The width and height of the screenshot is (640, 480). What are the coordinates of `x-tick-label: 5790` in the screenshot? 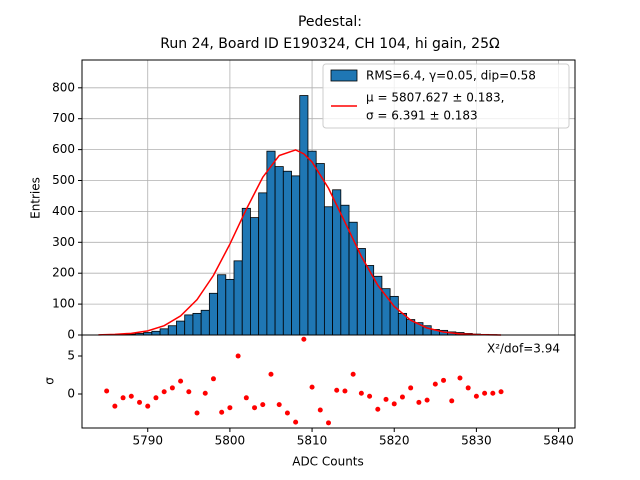 It's located at (147, 441).